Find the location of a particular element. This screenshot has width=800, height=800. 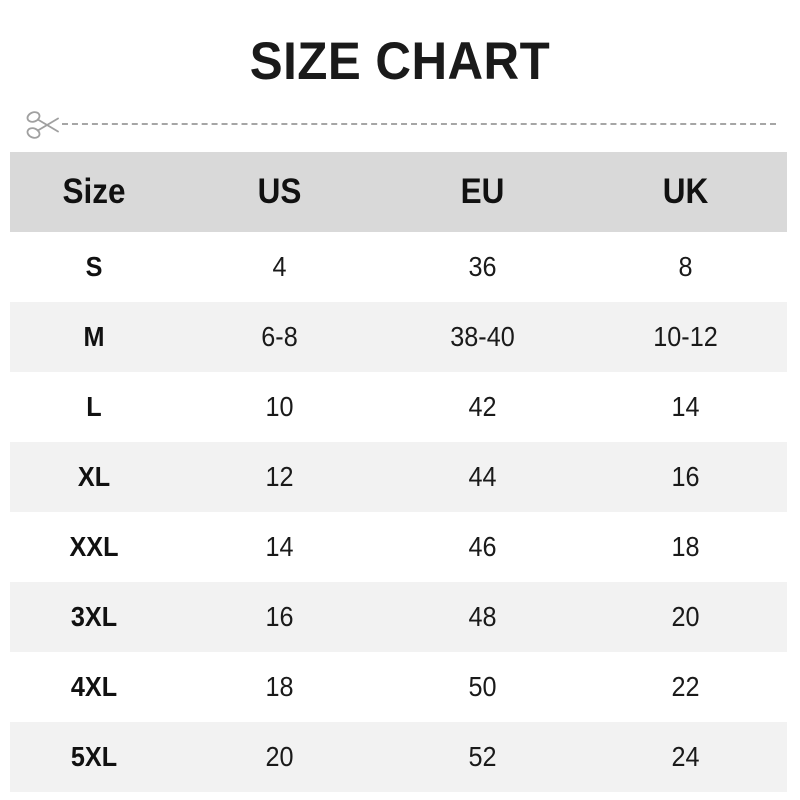

cell-uk: 14 is located at coordinates (685, 406).